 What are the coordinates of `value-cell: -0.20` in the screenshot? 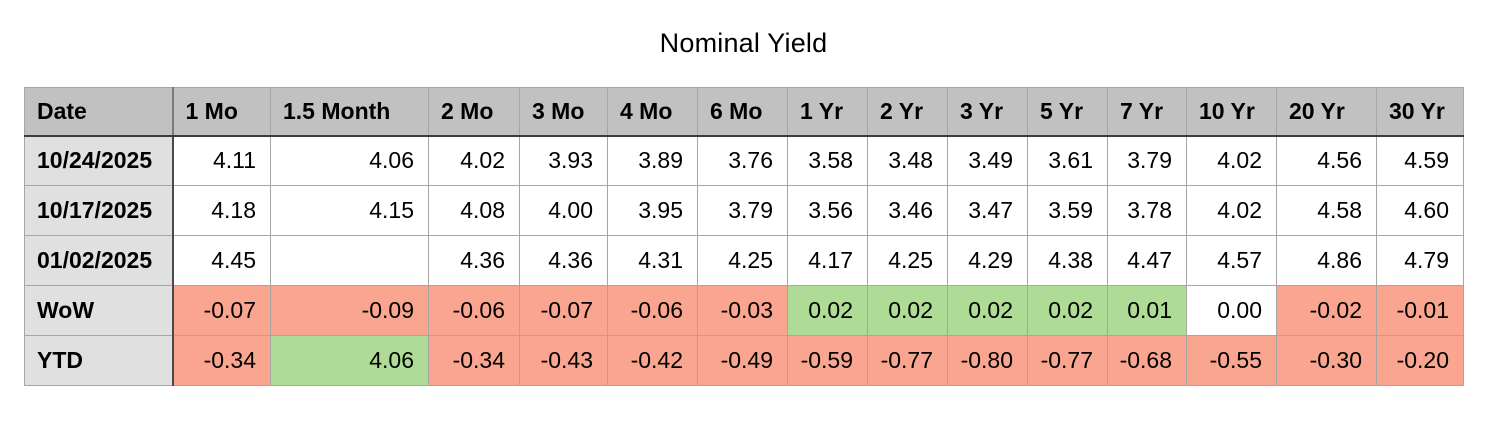 It's located at (1420, 360).